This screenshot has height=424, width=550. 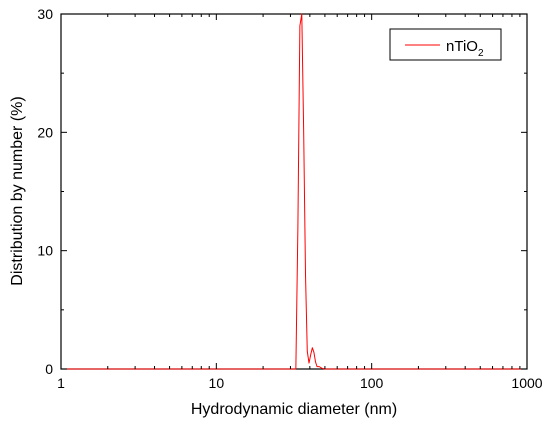 I want to click on y-tick-label: 0, so click(x=49, y=369).